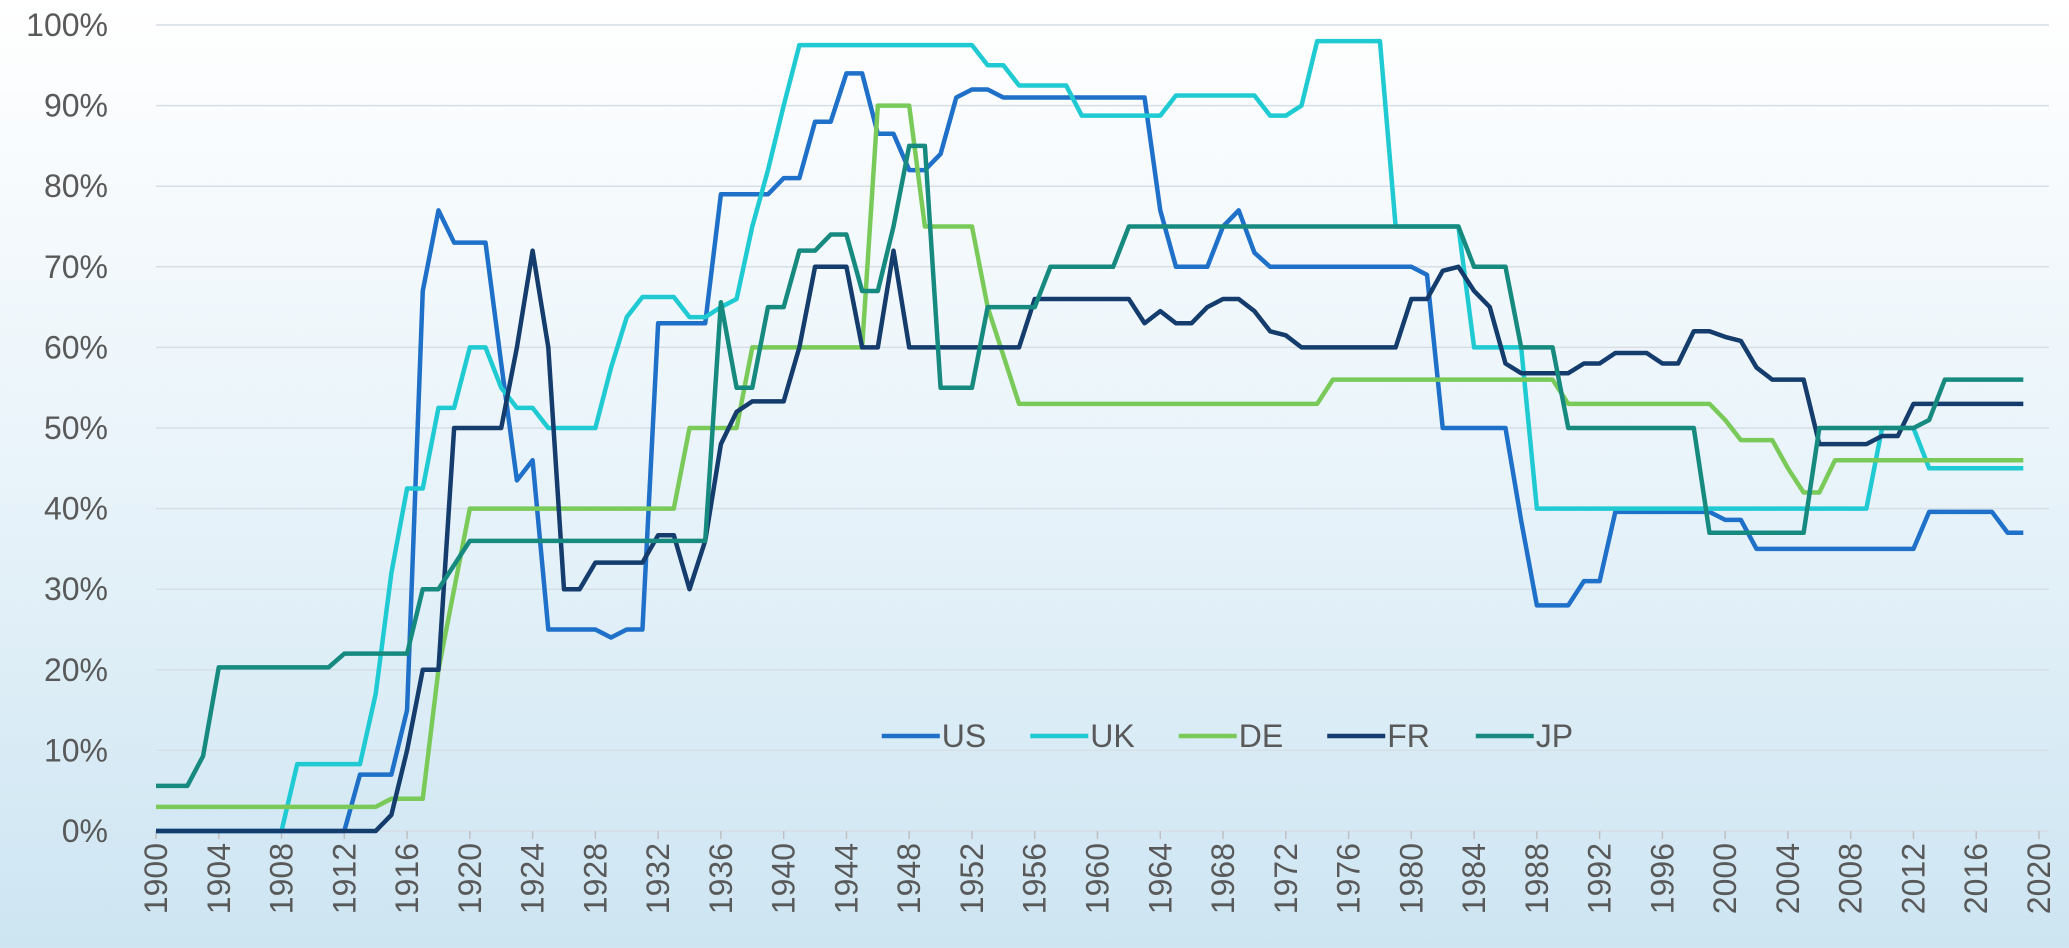 This screenshot has width=2069, height=948. What do you see at coordinates (1411, 878) in the screenshot?
I see `x-tick-label: 1980` at bounding box center [1411, 878].